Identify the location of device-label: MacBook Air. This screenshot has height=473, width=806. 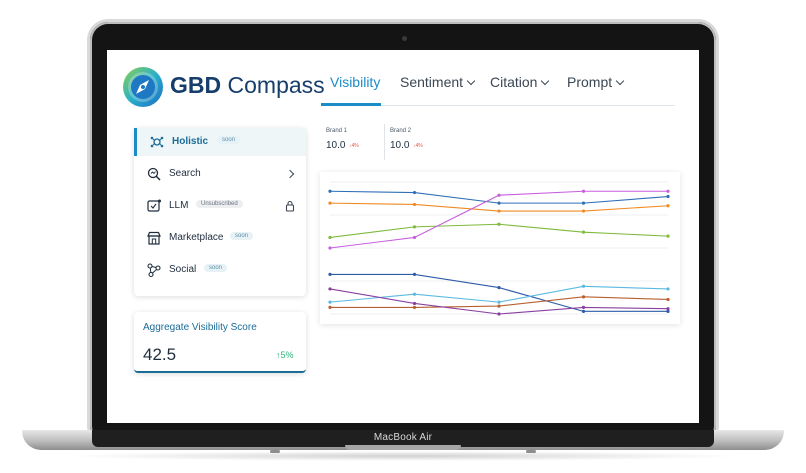
(403, 437).